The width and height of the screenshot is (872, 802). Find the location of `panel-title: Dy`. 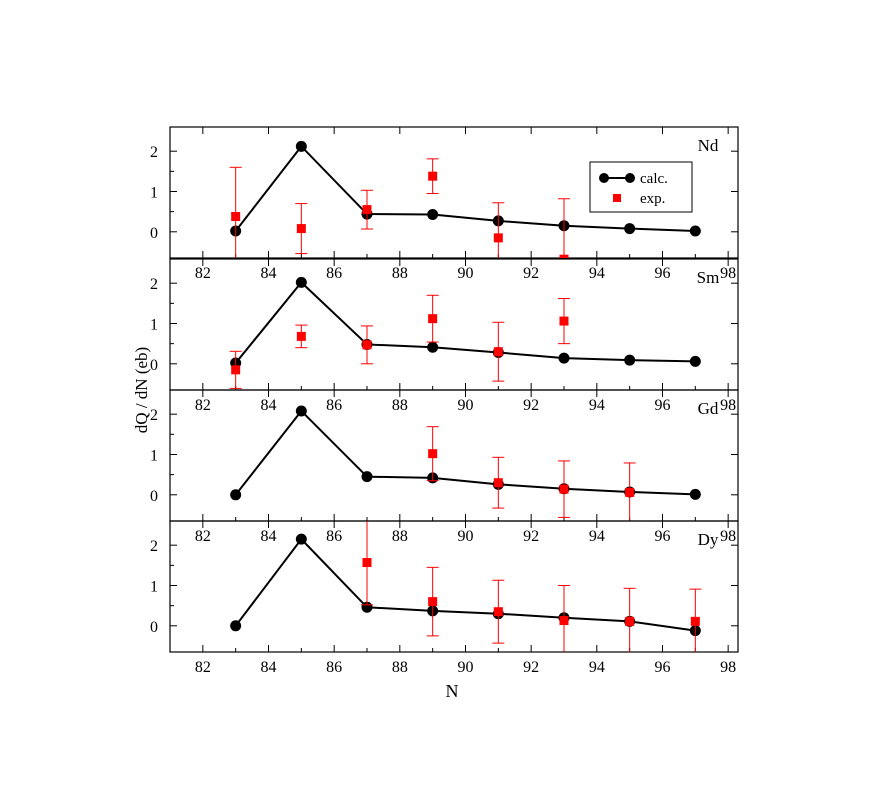

panel-title: Dy is located at coordinates (708, 539).